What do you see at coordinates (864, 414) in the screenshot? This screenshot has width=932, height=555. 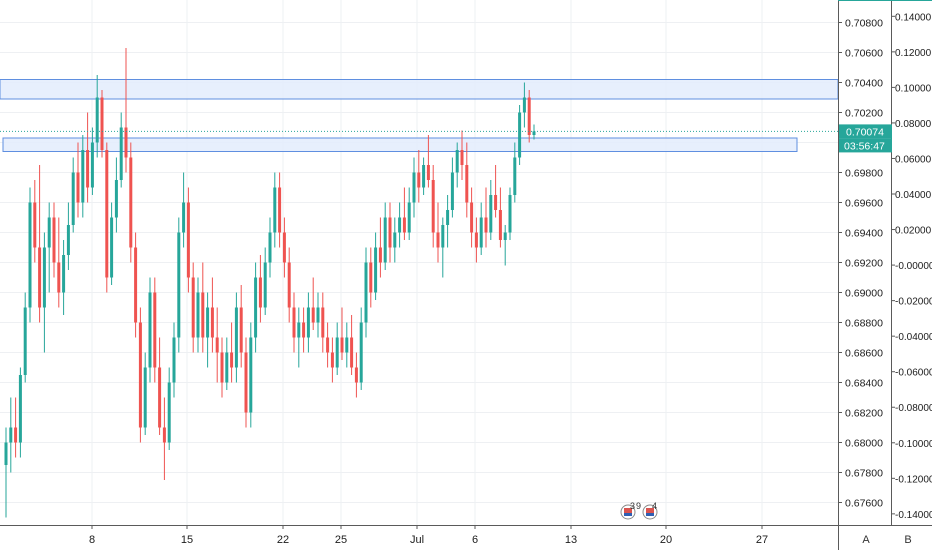 I see `price-tick-label: 0.68200` at bounding box center [864, 414].